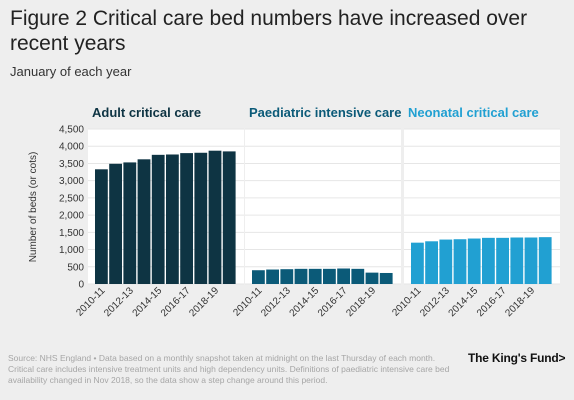 This screenshot has height=400, width=574. What do you see at coordinates (71, 130) in the screenshot?
I see `y-tick-label: 4,500` at bounding box center [71, 130].